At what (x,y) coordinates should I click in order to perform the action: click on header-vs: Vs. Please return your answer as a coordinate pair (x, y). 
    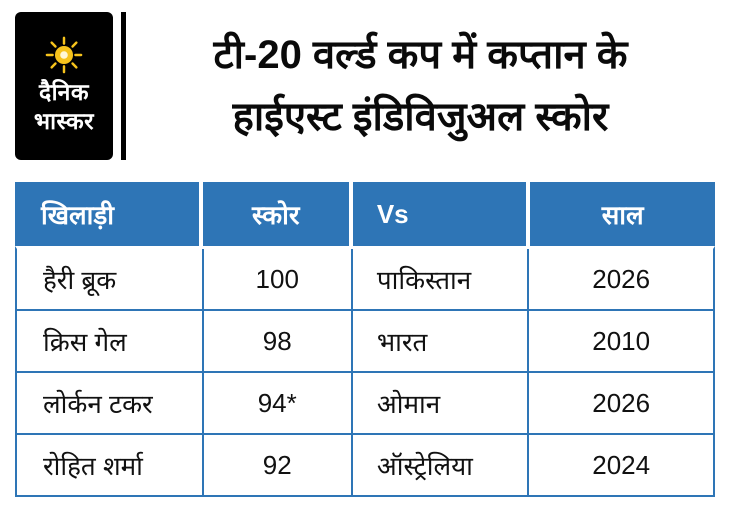
    Looking at the image, I should click on (441, 214).